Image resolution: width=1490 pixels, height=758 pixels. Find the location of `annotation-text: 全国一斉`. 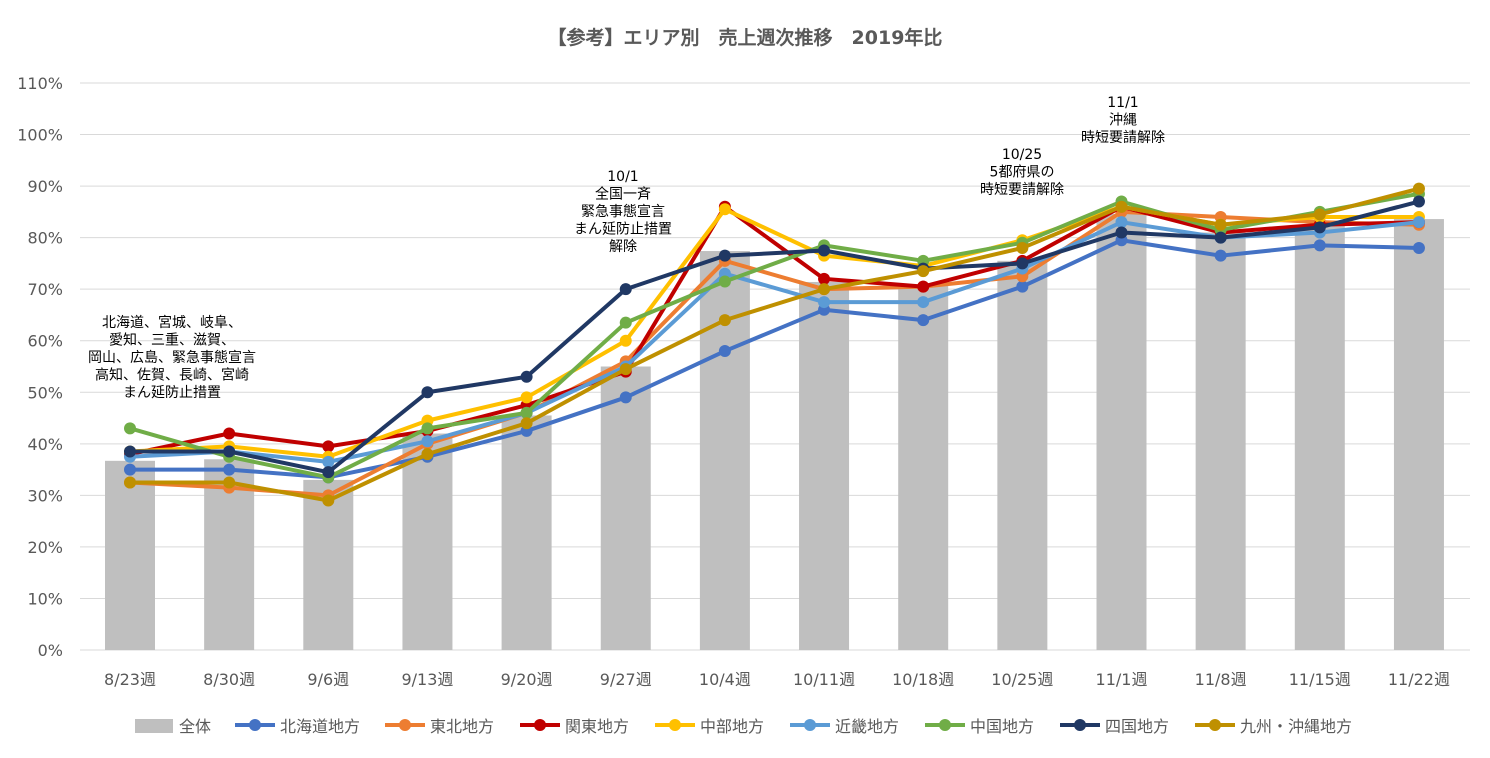

annotation-text: 全国一斉 is located at coordinates (623, 194).